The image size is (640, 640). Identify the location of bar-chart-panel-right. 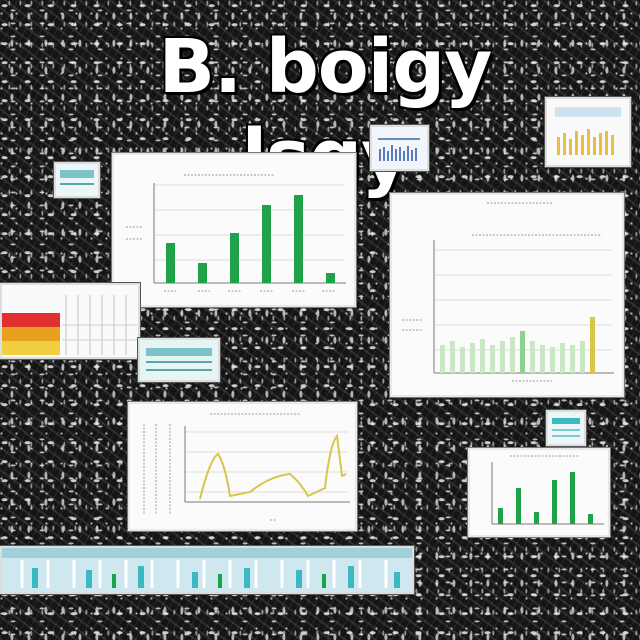
(507, 295).